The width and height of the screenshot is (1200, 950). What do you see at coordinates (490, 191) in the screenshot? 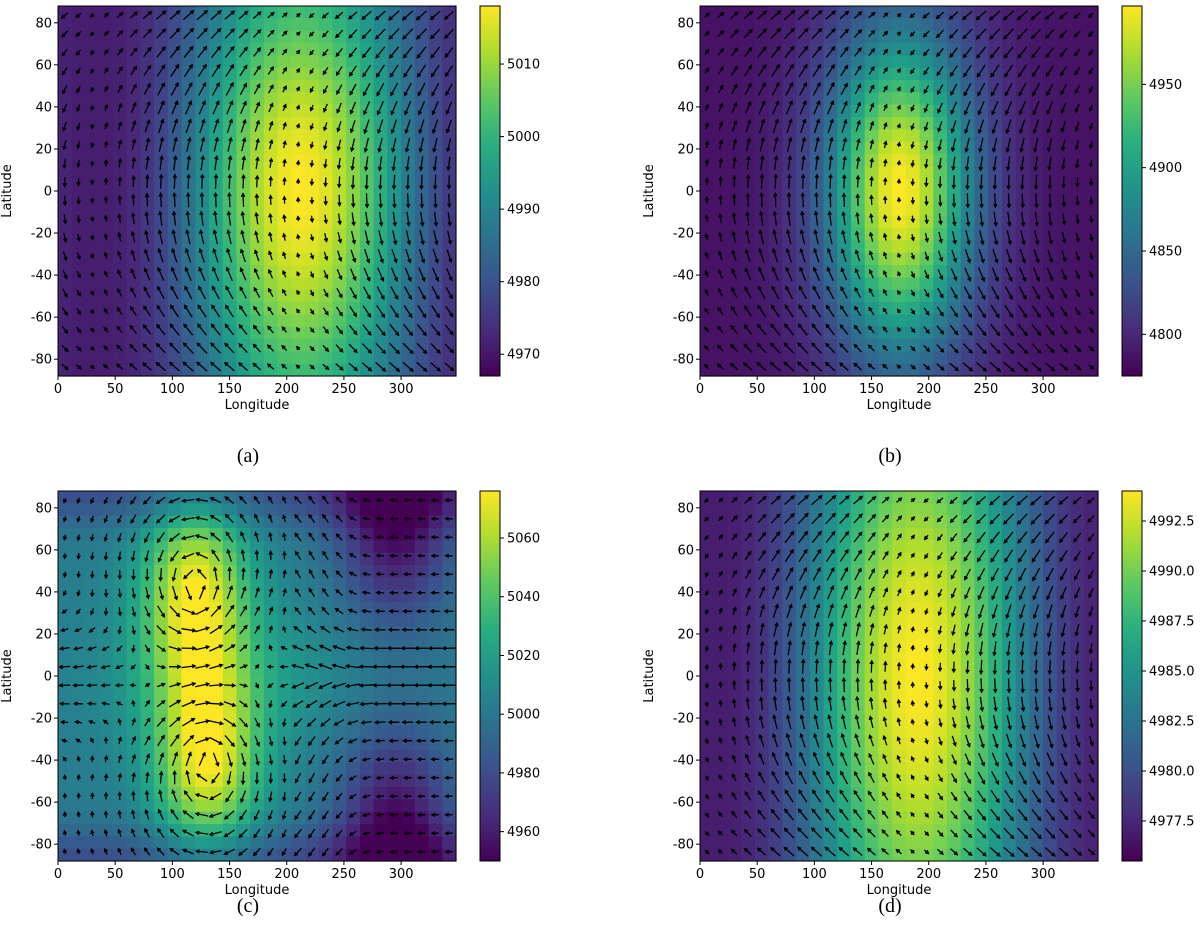
I see `colorbar-gradient` at bounding box center [490, 191].